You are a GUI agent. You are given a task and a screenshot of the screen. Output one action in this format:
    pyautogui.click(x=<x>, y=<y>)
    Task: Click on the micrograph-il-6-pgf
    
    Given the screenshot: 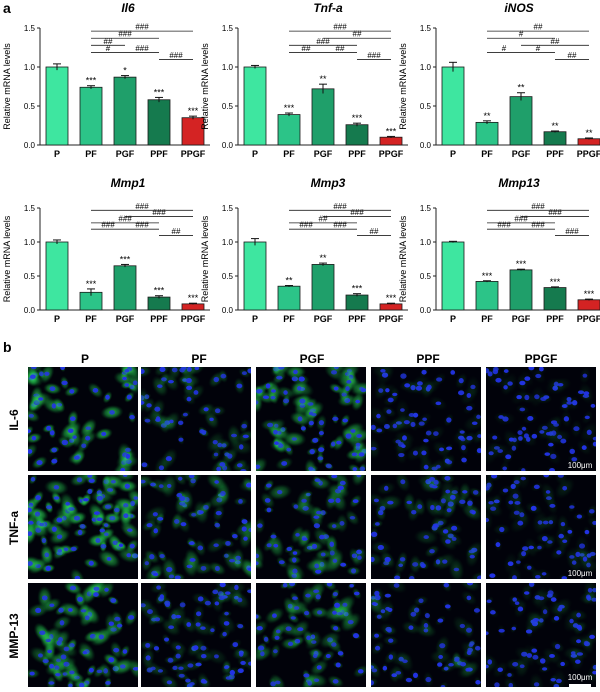 What is the action you would take?
    pyautogui.click(x=311, y=419)
    